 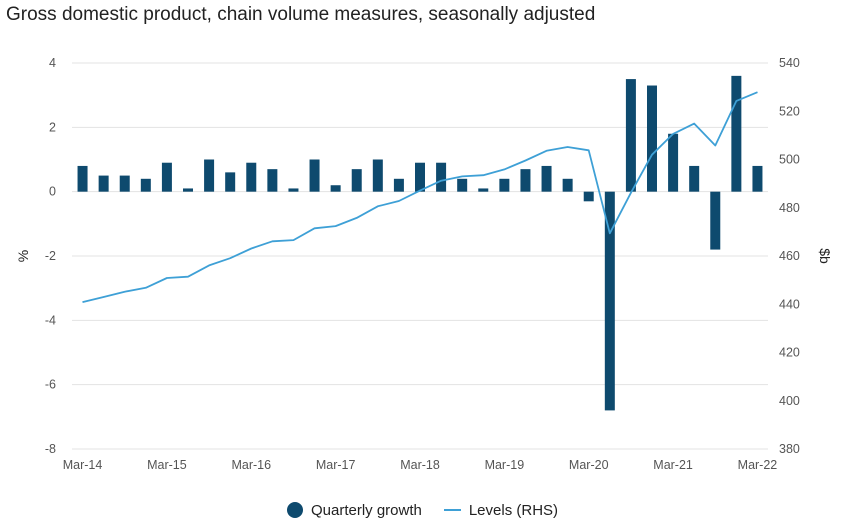 I want to click on left-tick-label: -8, so click(x=50, y=449).